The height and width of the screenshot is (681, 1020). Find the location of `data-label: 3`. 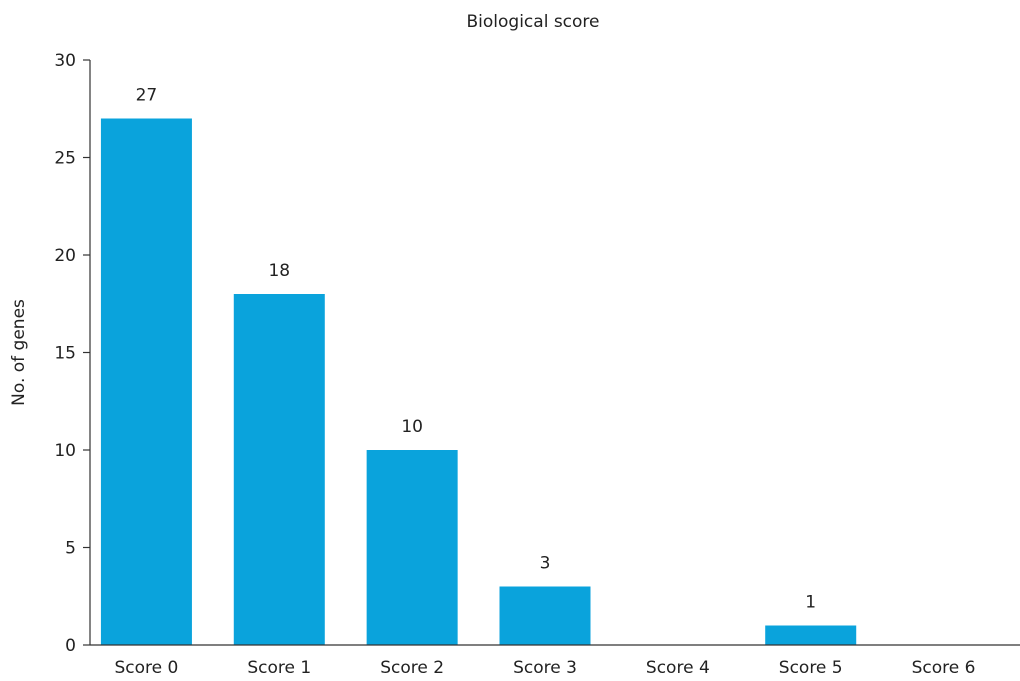

data-label: 3 is located at coordinates (545, 564).